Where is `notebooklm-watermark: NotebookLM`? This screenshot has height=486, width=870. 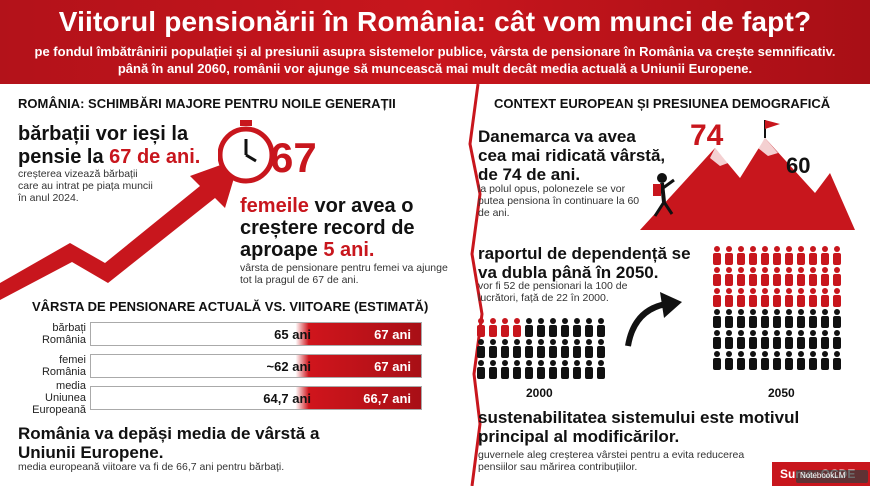
notebooklm-watermark: NotebookLM is located at coordinates (832, 476).